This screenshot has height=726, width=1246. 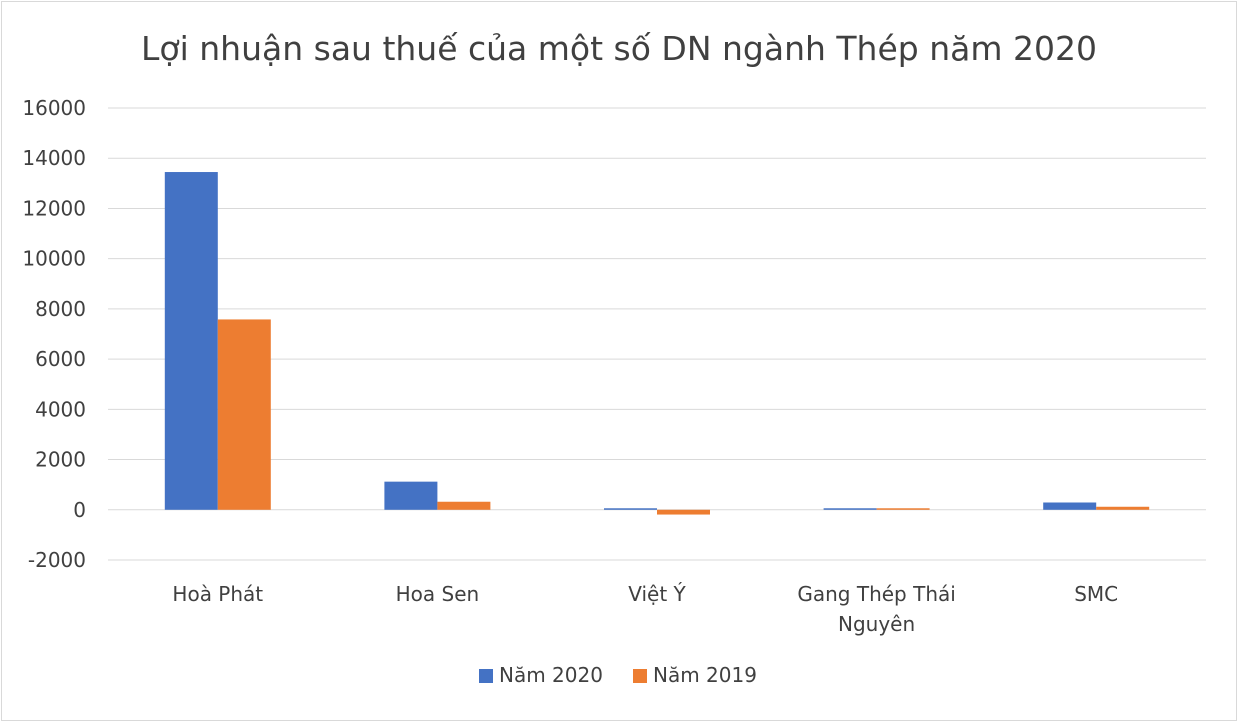 What do you see at coordinates (79, 510) in the screenshot?
I see `y-tick-label: 0` at bounding box center [79, 510].